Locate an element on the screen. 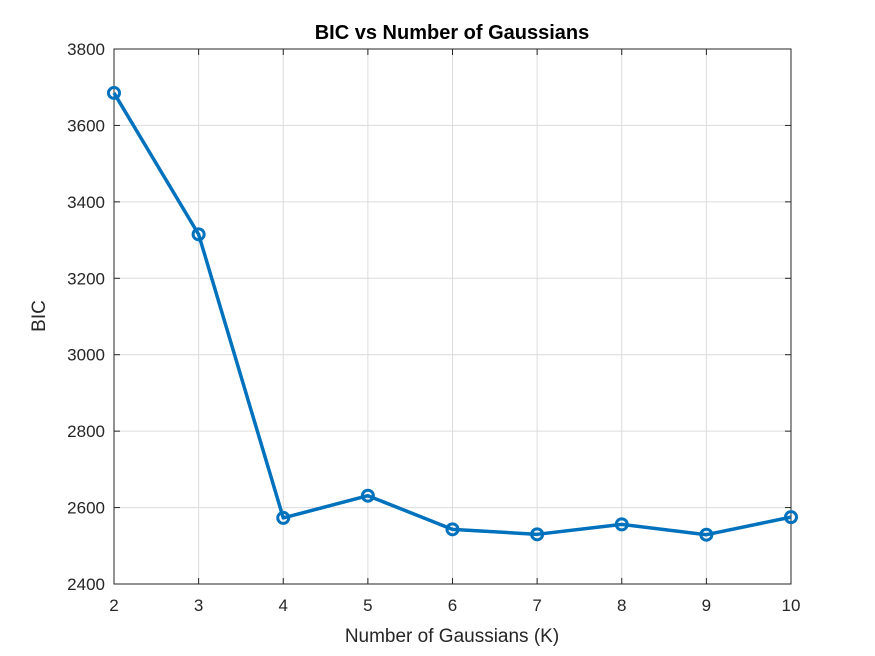  x-tick-label: 7 is located at coordinates (536, 605).